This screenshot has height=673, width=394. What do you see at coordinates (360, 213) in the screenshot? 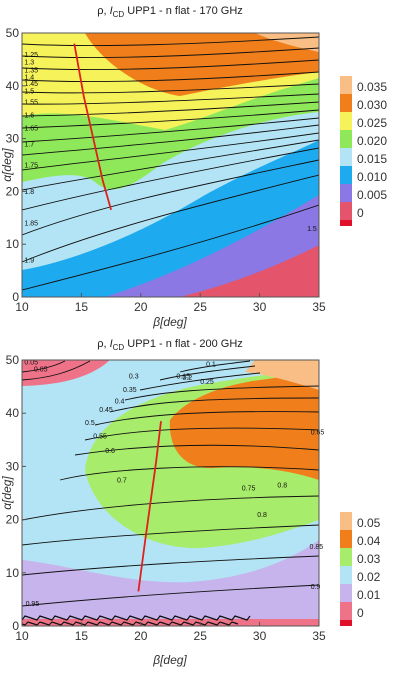
I see `legend-label: 0` at bounding box center [360, 213].